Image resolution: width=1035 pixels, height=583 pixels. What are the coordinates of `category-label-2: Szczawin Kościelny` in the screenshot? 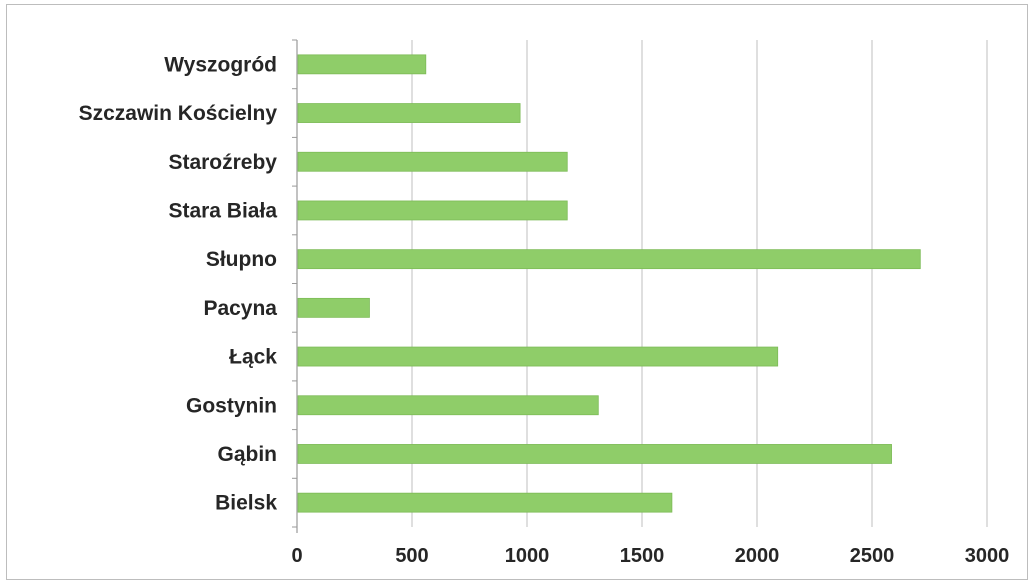 It's located at (178, 113).